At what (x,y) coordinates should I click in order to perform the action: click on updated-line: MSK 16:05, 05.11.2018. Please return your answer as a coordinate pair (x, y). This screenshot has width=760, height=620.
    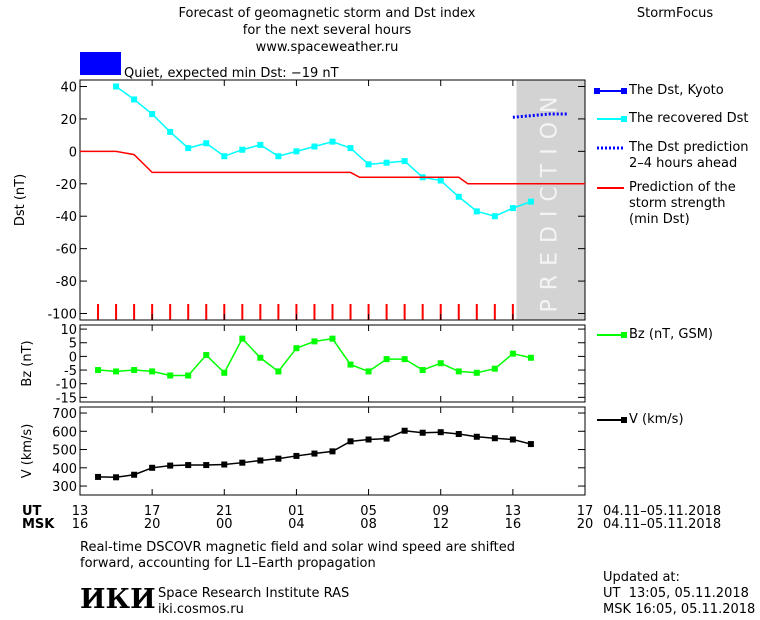
    Looking at the image, I should click on (679, 609).